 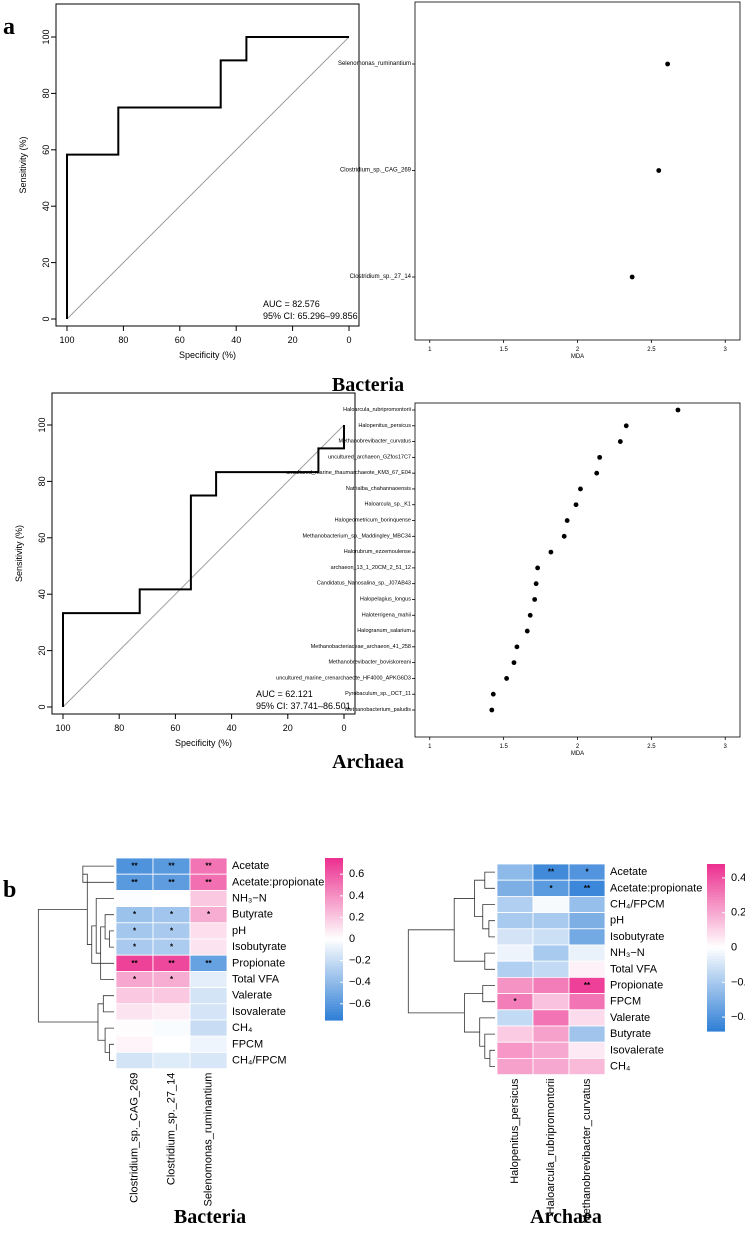 I want to click on category-label: Pyrobaculum_sp._OCT_11, so click(x=378, y=694).